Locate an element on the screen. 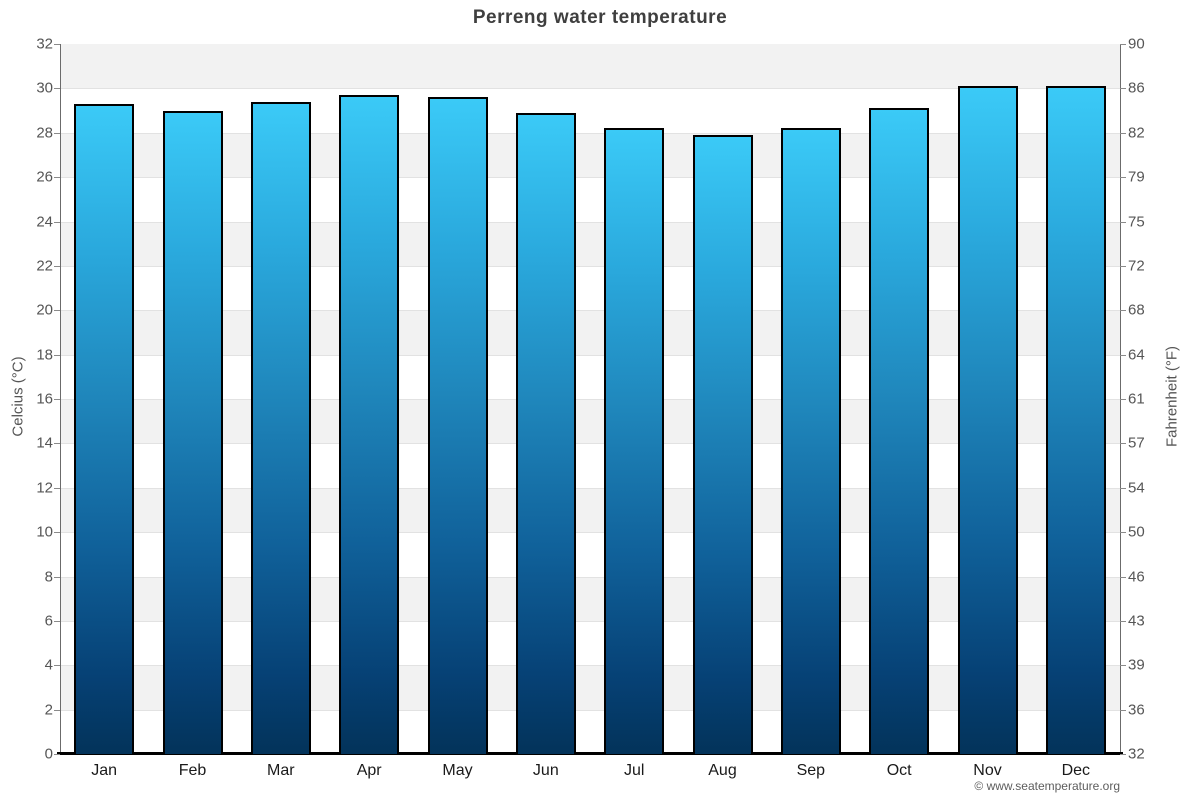 Image resolution: width=1200 pixels, height=800 pixels. fahrenheit-tick-label: 54 is located at coordinates (1136, 488).